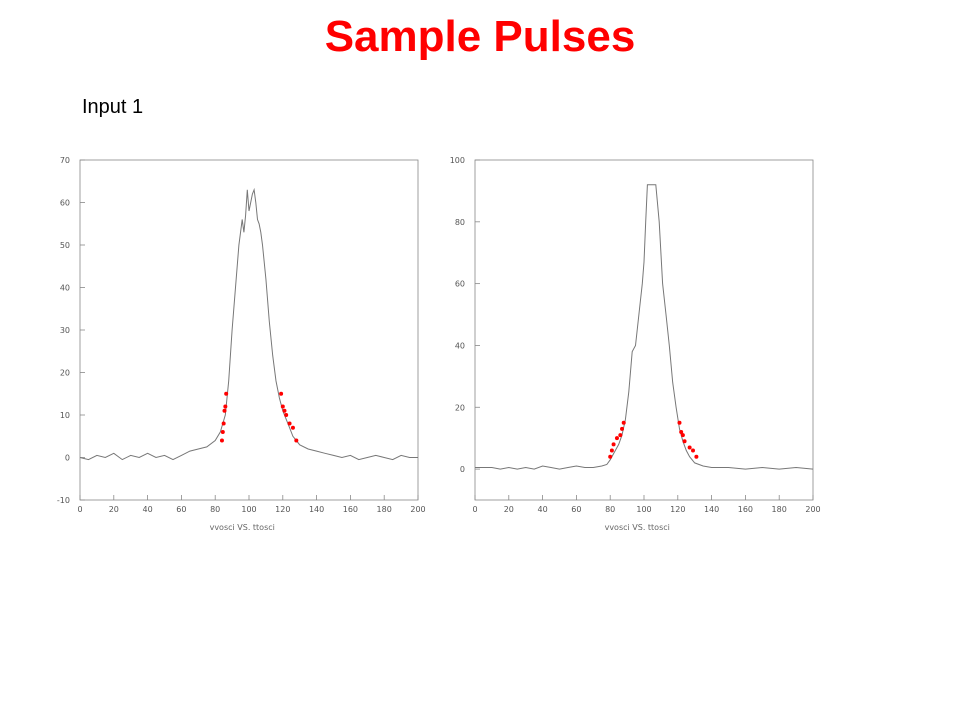 This screenshot has height=720, width=960. What do you see at coordinates (779, 509) in the screenshot?
I see `chart2-x-tick-label: 180` at bounding box center [779, 509].